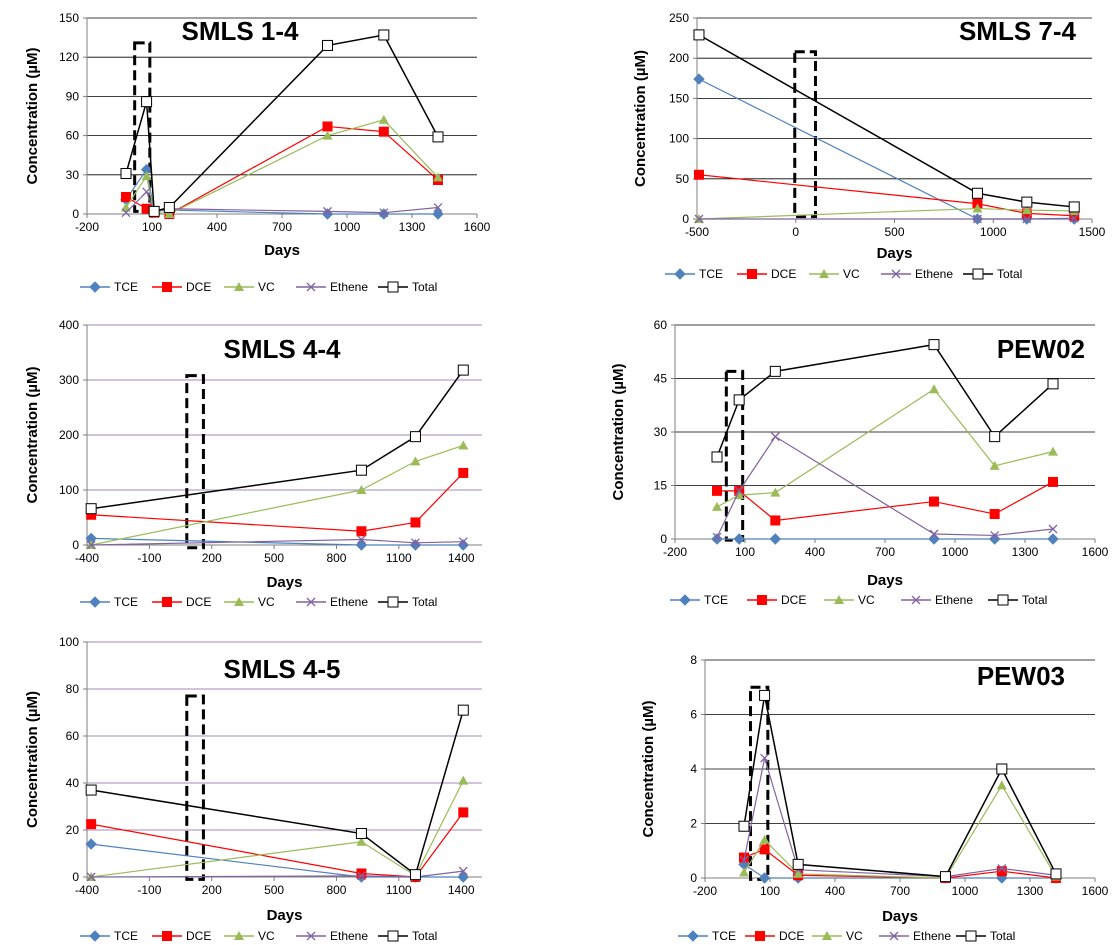  Describe the element at coordinates (885, 552) in the screenshot. I see `x-tick-label: 700` at that location.